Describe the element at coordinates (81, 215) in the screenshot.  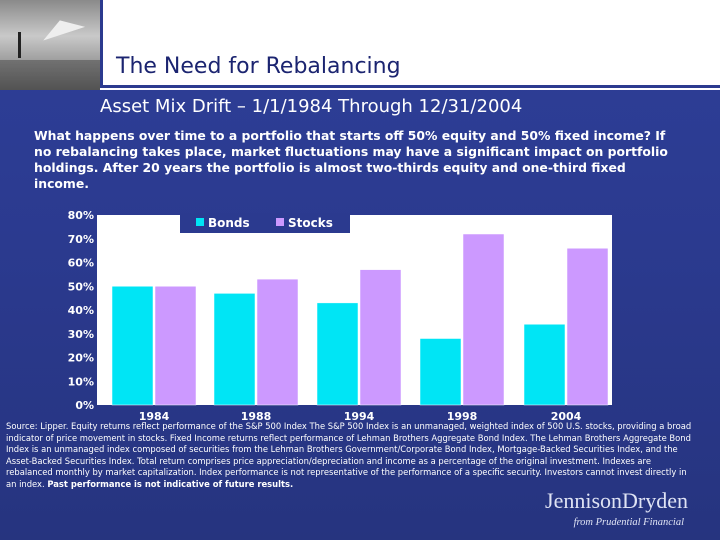
I see `y-tick-label: 80%` at that location.